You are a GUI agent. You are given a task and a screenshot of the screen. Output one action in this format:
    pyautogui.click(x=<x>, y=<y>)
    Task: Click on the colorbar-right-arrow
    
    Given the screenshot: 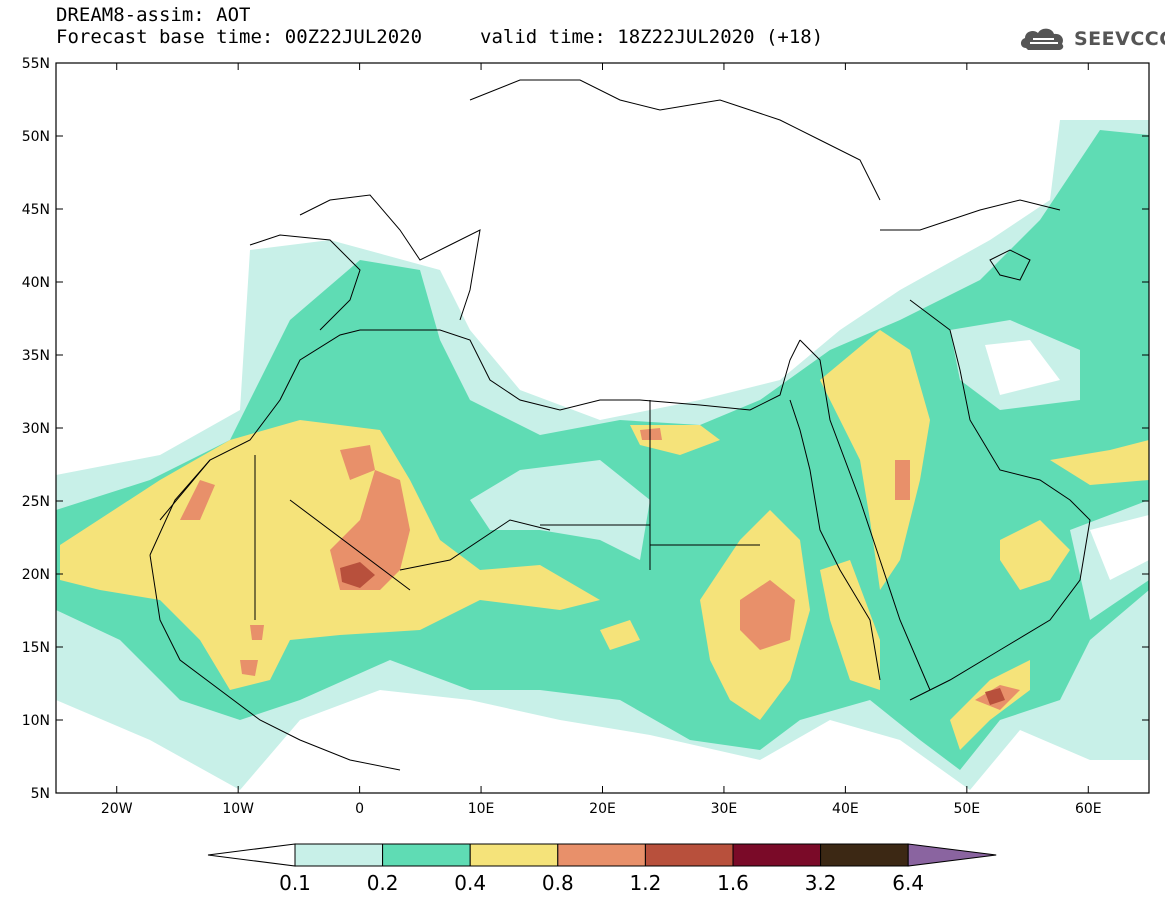 What is the action you would take?
    pyautogui.click(x=952, y=855)
    